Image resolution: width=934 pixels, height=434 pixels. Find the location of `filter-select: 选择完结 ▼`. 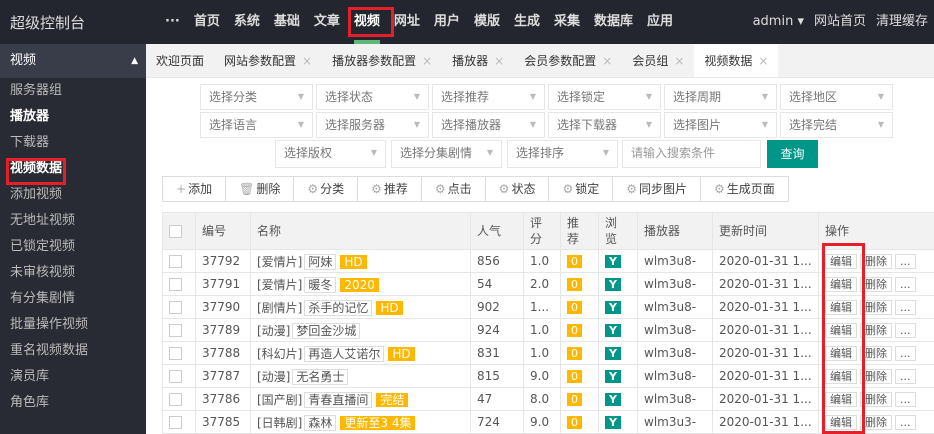

filter-select: 选择完结 ▼ is located at coordinates (836, 125).